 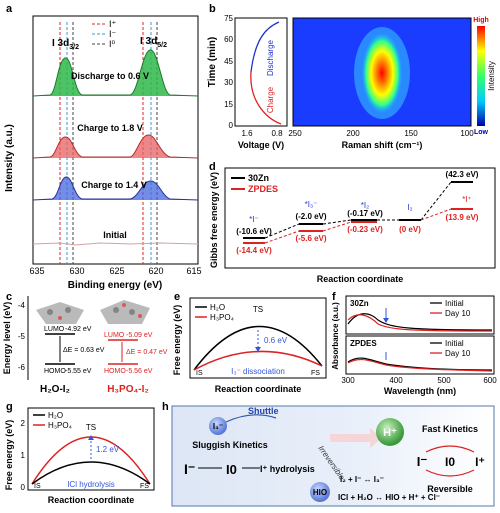 What do you see at coordinates (214, 220) in the screenshot?
I see `d-ylabel: Gibbs free energy (eV)` at bounding box center [214, 220].